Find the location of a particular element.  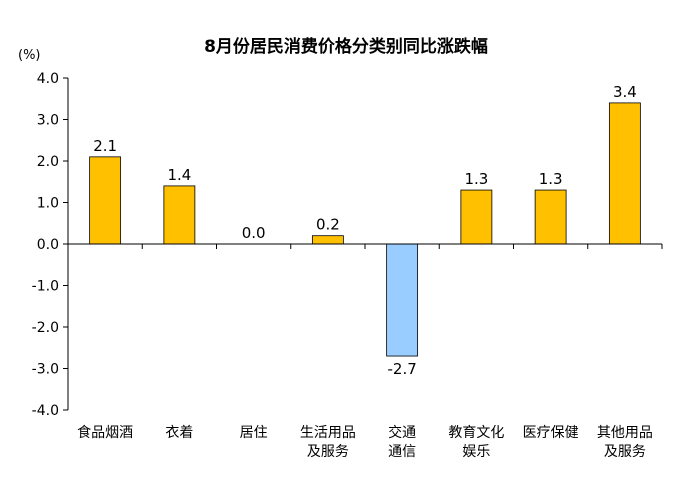

bar-value-label: 3.4 is located at coordinates (625, 92).